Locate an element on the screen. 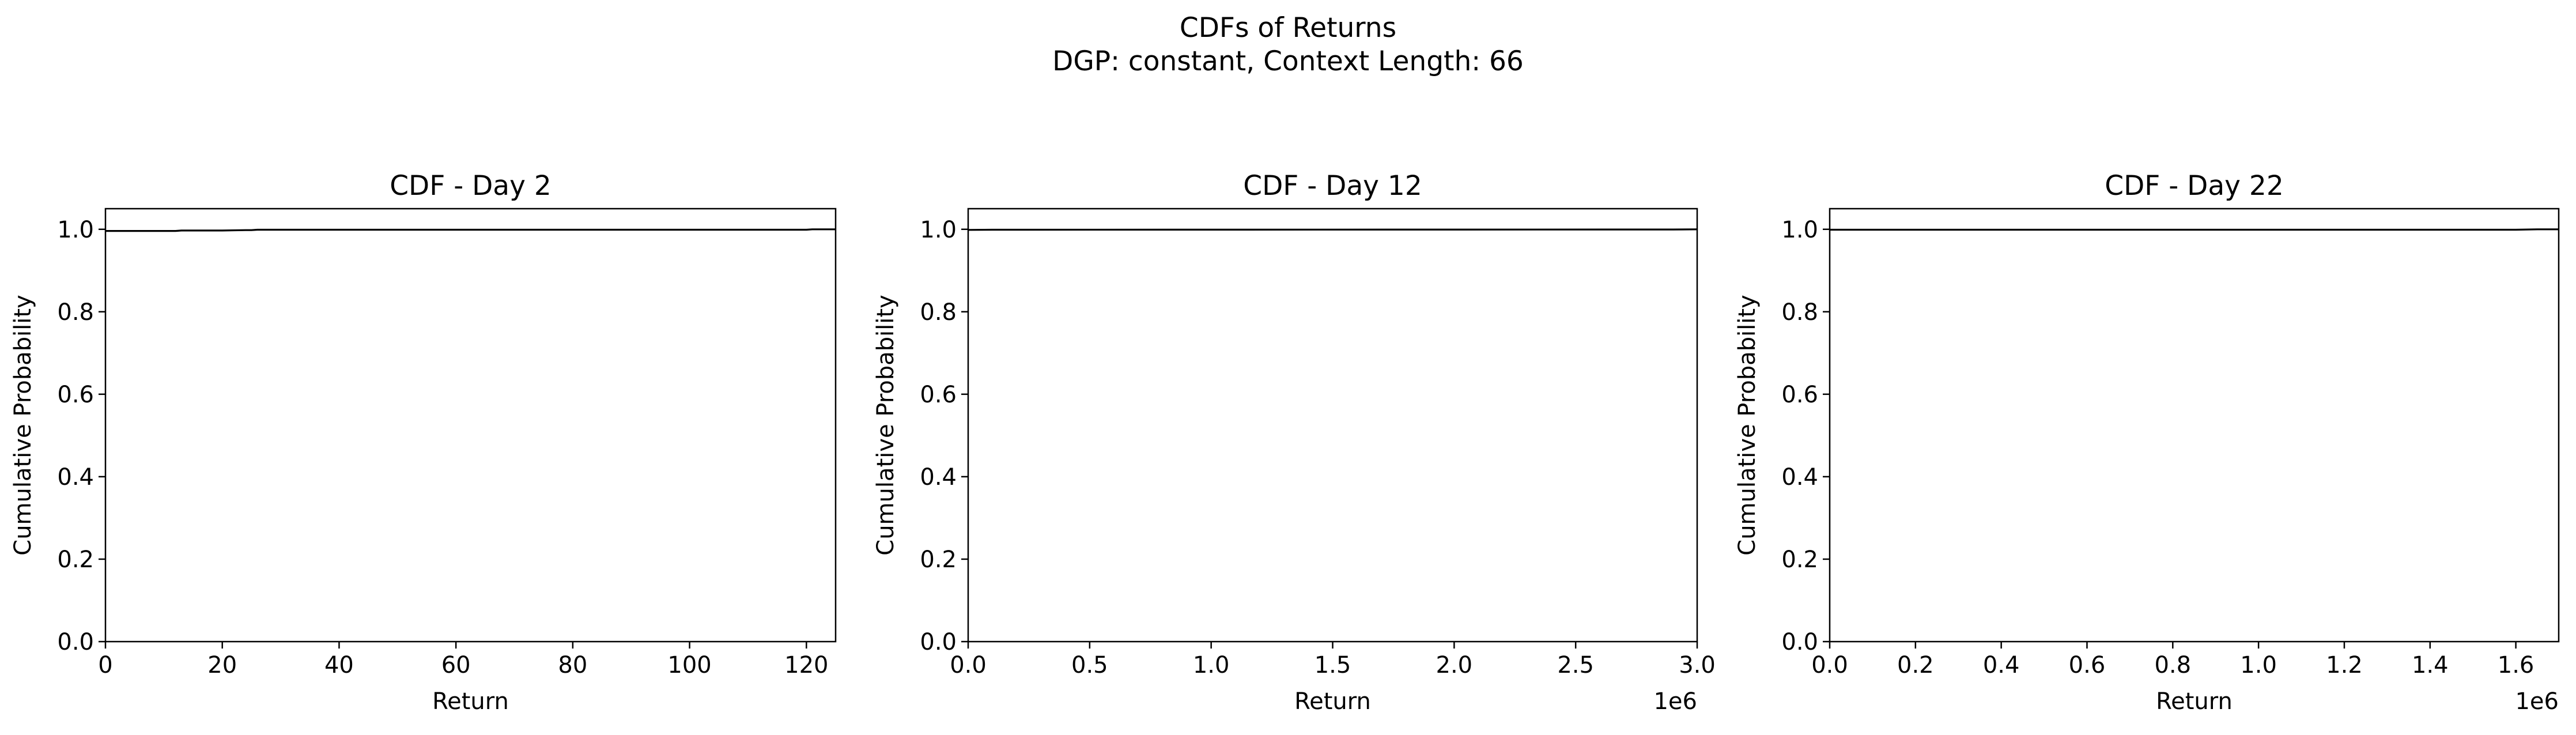 This screenshot has width=2576, height=735. y-tick-label-3-1: 0.2 is located at coordinates (1799, 559).